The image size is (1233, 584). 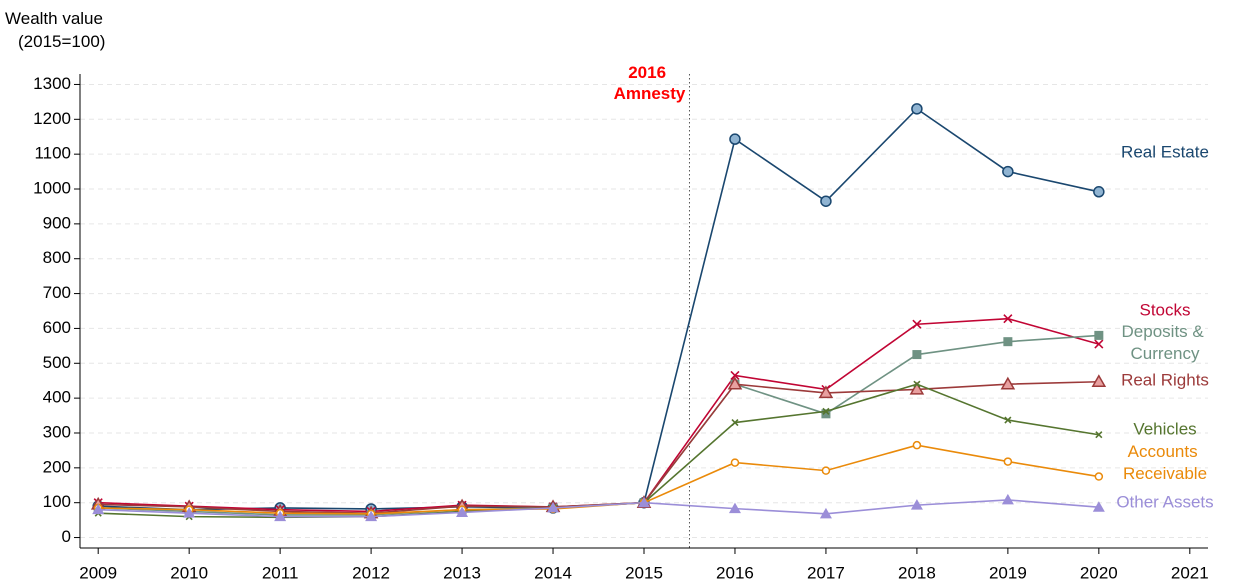 What do you see at coordinates (371, 572) in the screenshot?
I see `x-tick-label: 2012` at bounding box center [371, 572].